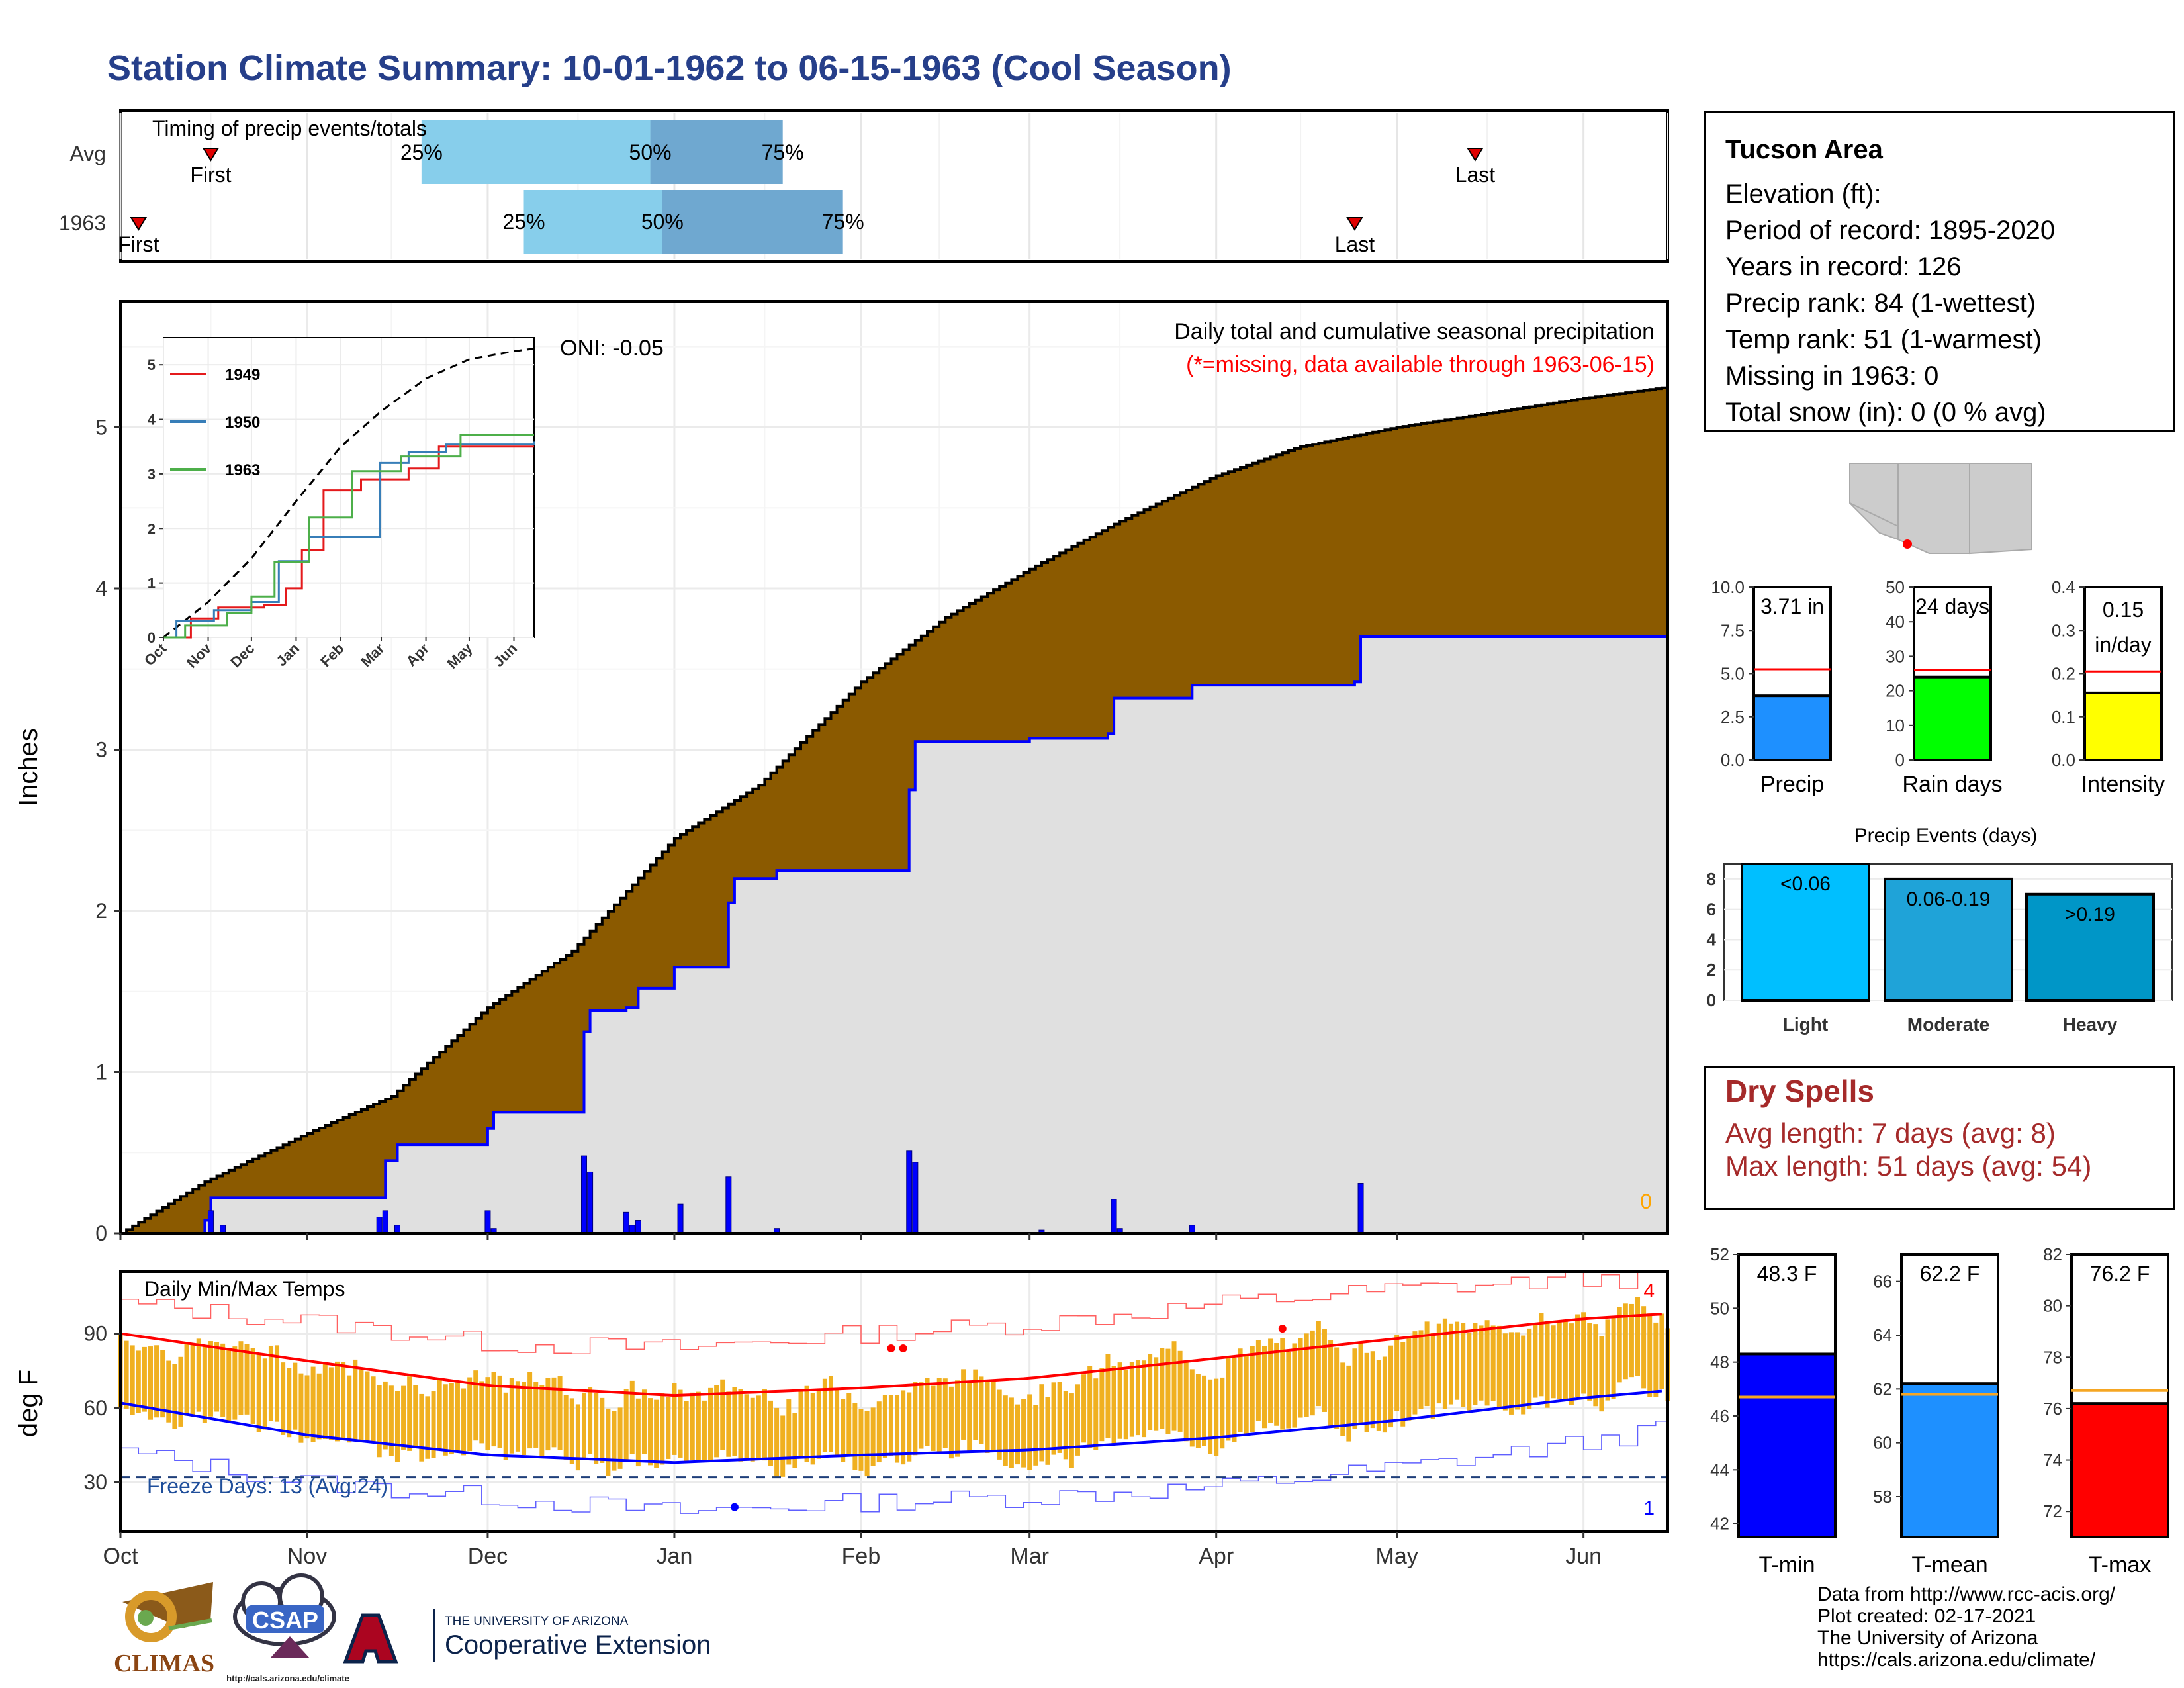 The image size is (2184, 1688). I want to click on temp-gauge-tick-label: 72, so click(2052, 1511).